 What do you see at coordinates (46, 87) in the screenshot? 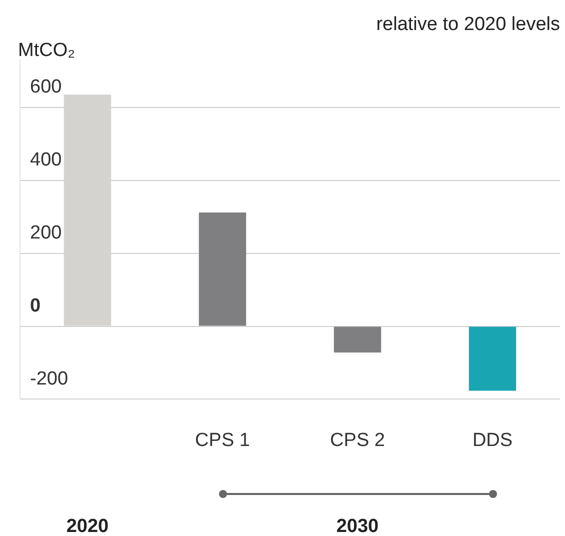
I see `y-tick-label: 600` at bounding box center [46, 87].